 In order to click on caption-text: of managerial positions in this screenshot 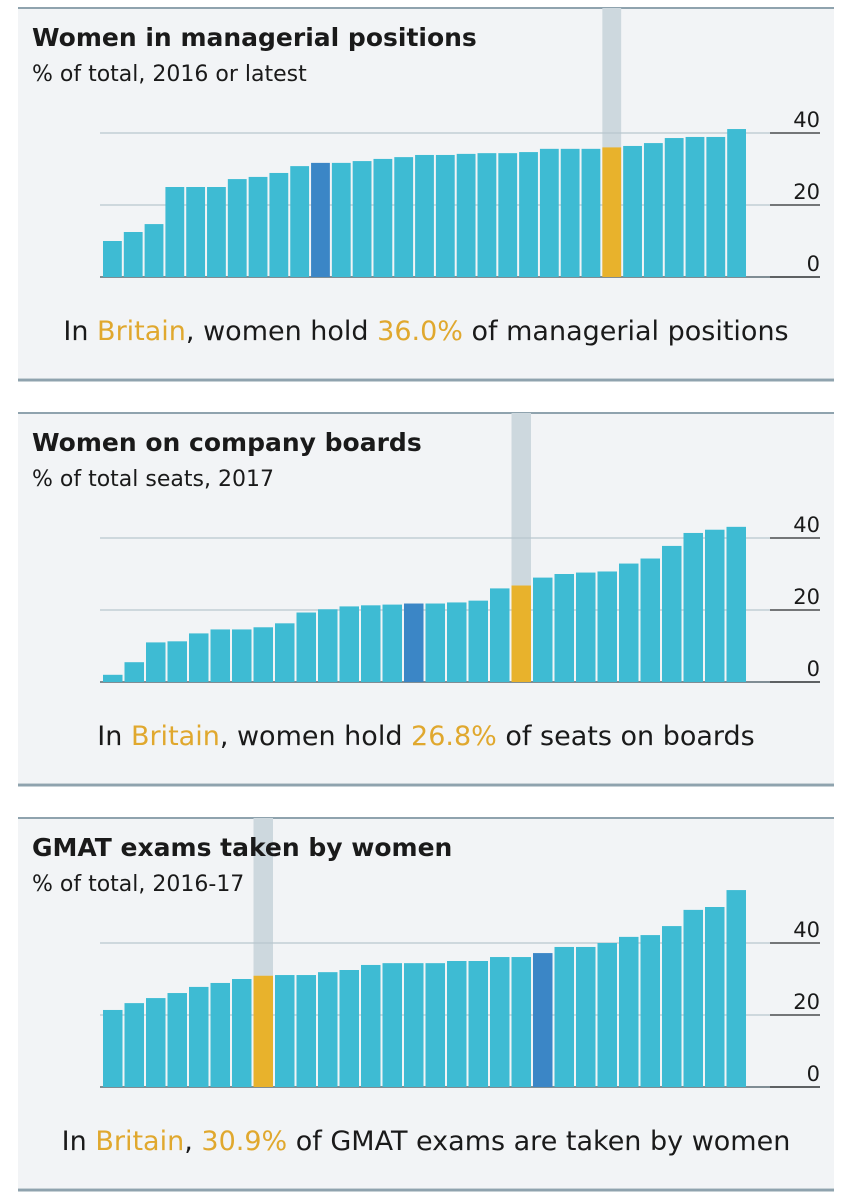, I will do `click(626, 331)`.